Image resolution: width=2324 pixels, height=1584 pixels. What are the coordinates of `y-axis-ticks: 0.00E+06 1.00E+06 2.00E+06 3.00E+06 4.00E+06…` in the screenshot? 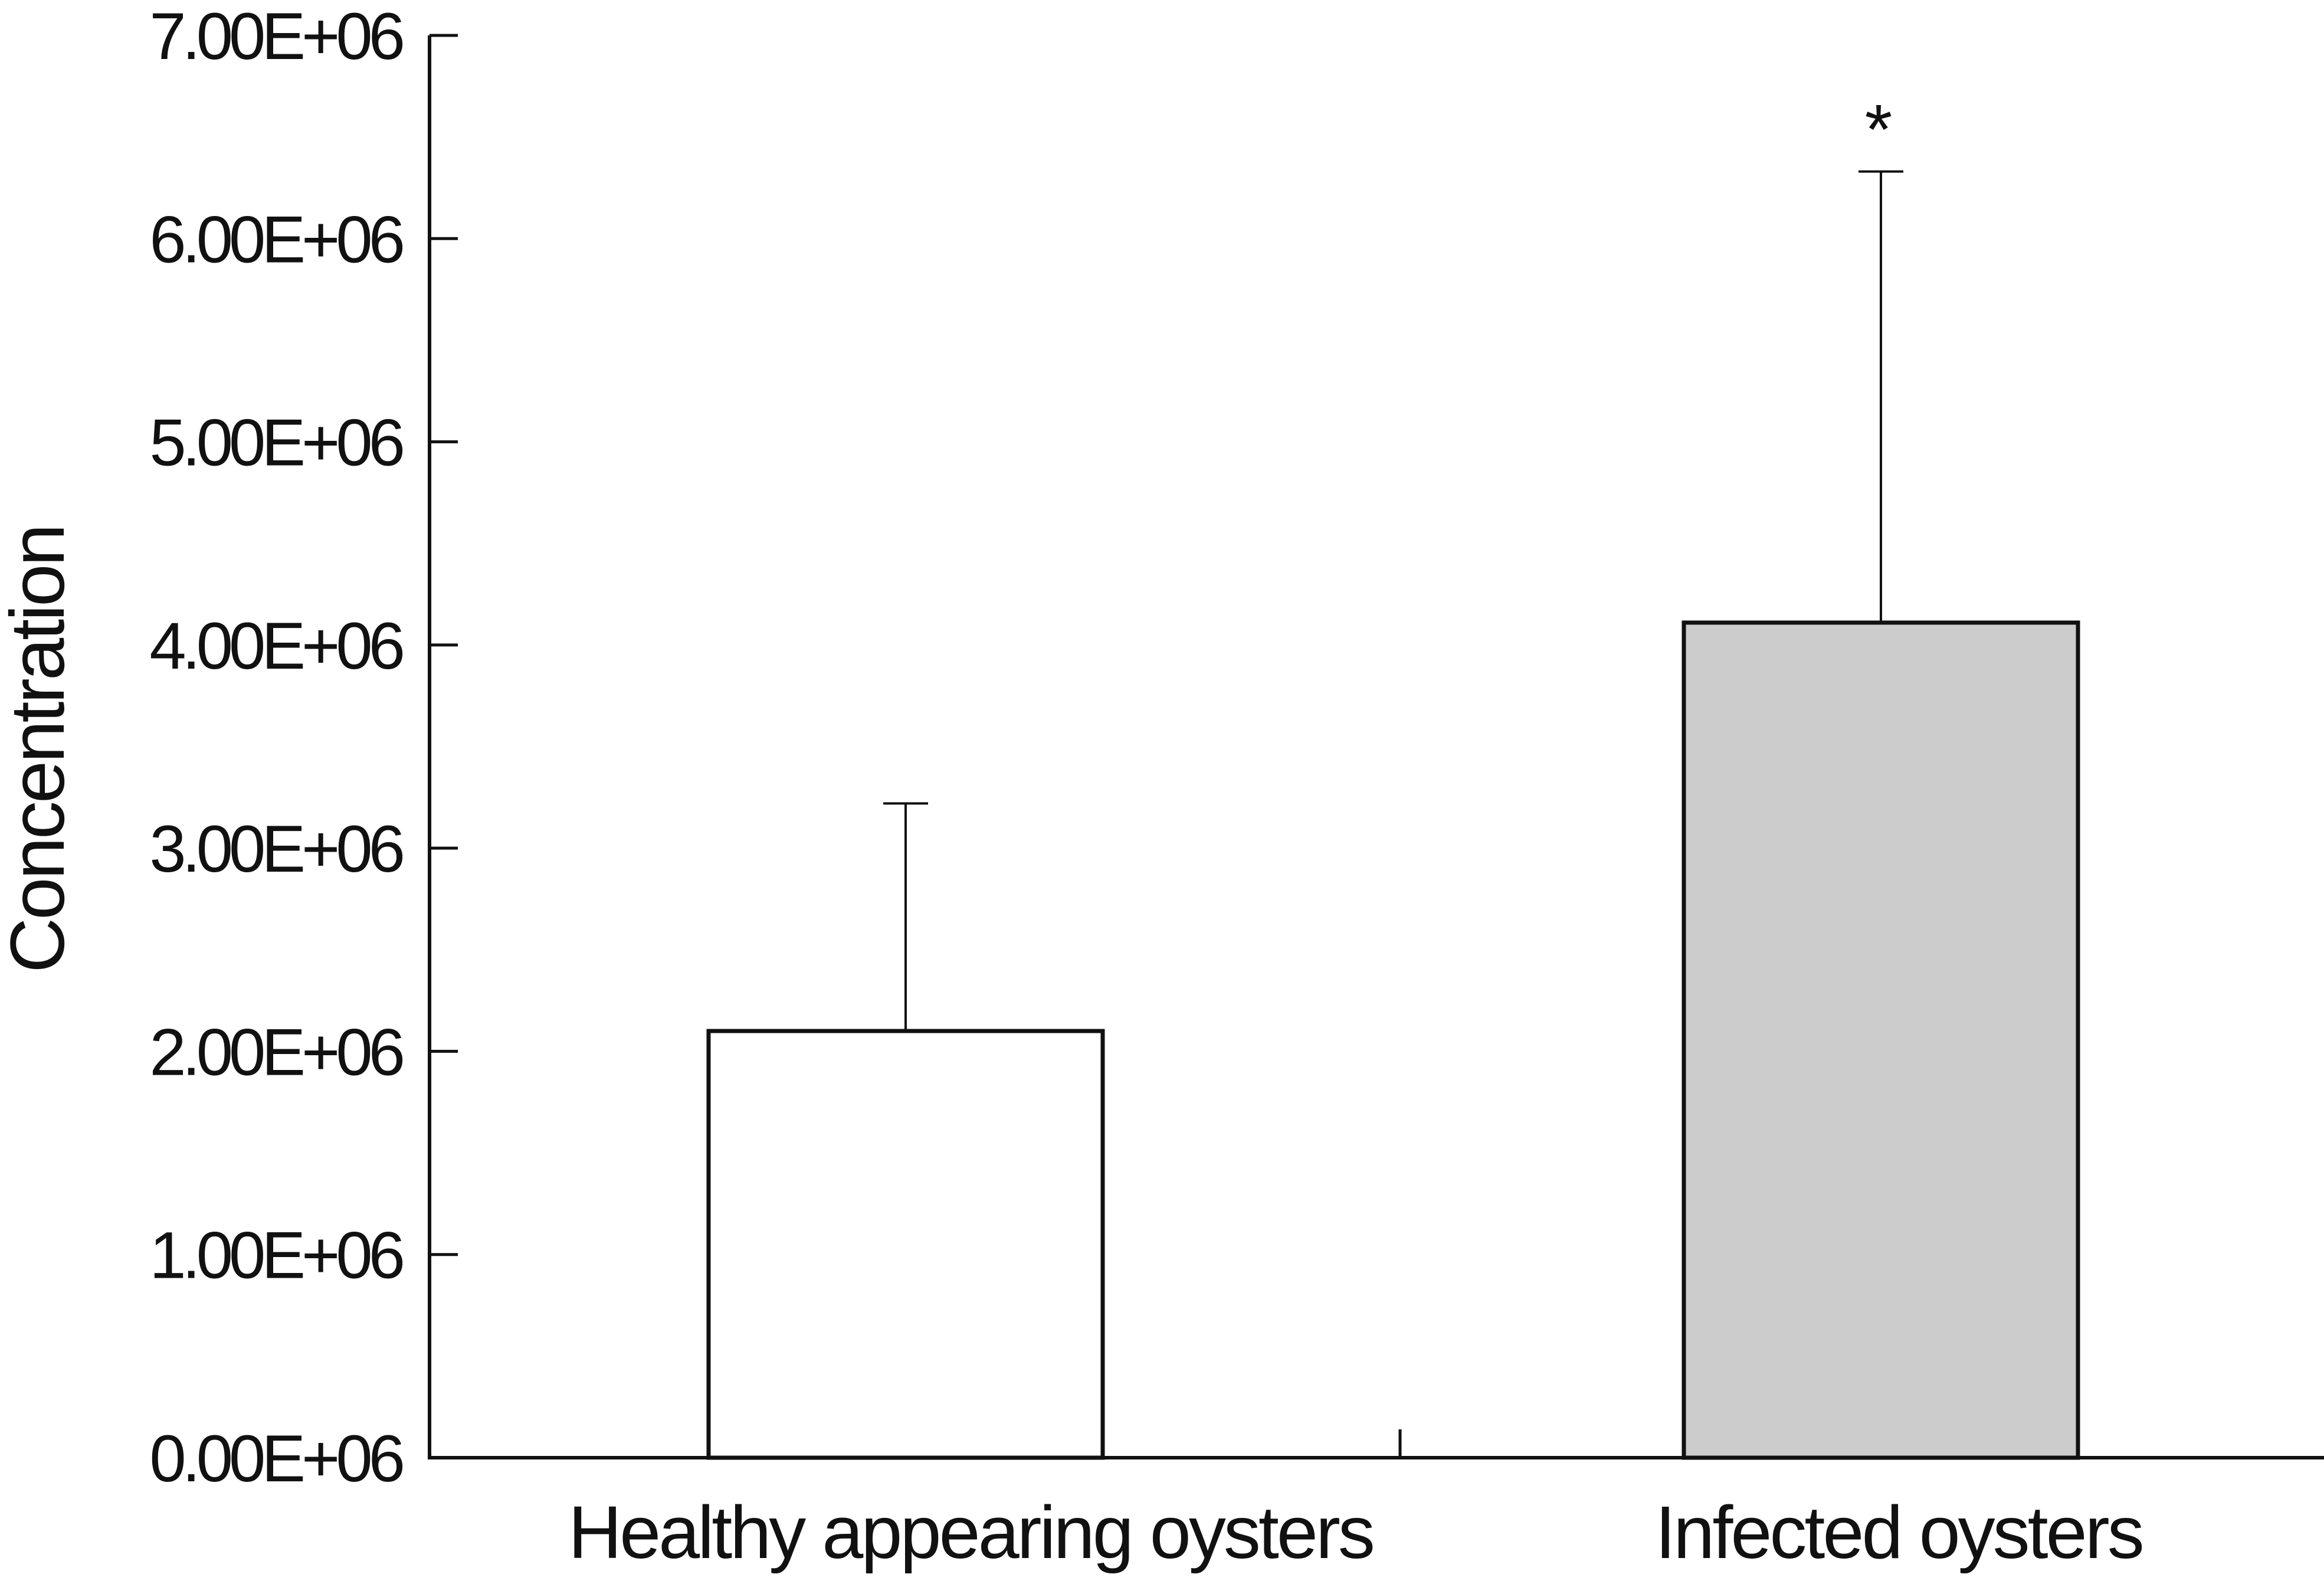 It's located at (303, 747).